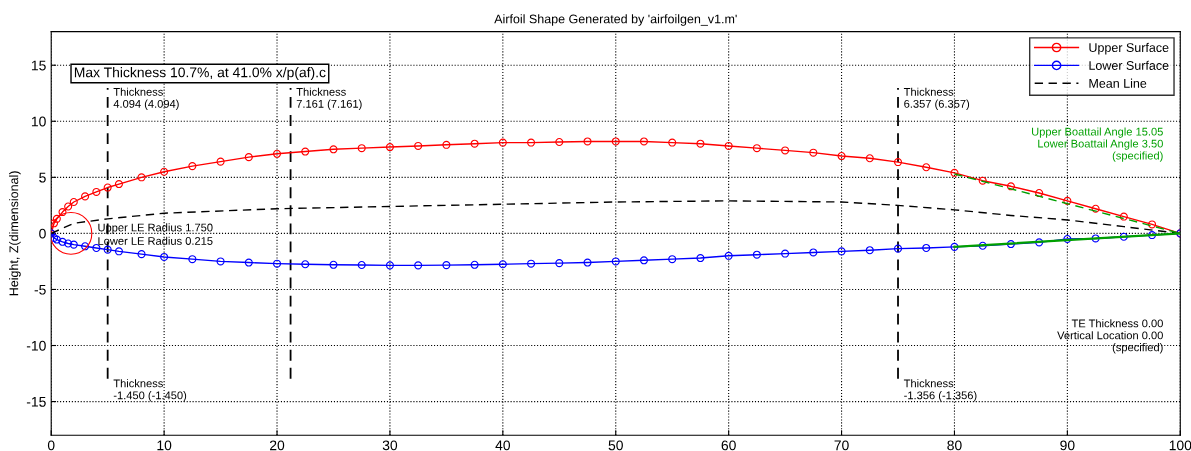  Describe the element at coordinates (42, 233) in the screenshot. I see `y-tick-label: 0` at that location.